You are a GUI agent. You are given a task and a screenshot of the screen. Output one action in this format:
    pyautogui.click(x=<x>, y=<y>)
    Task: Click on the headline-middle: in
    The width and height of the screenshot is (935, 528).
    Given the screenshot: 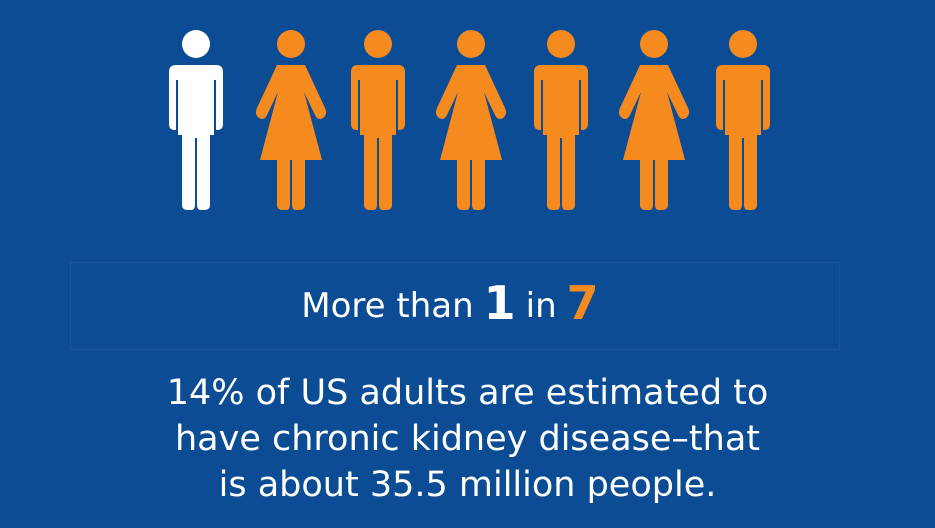 What is the action you would take?
    pyautogui.click(x=541, y=306)
    